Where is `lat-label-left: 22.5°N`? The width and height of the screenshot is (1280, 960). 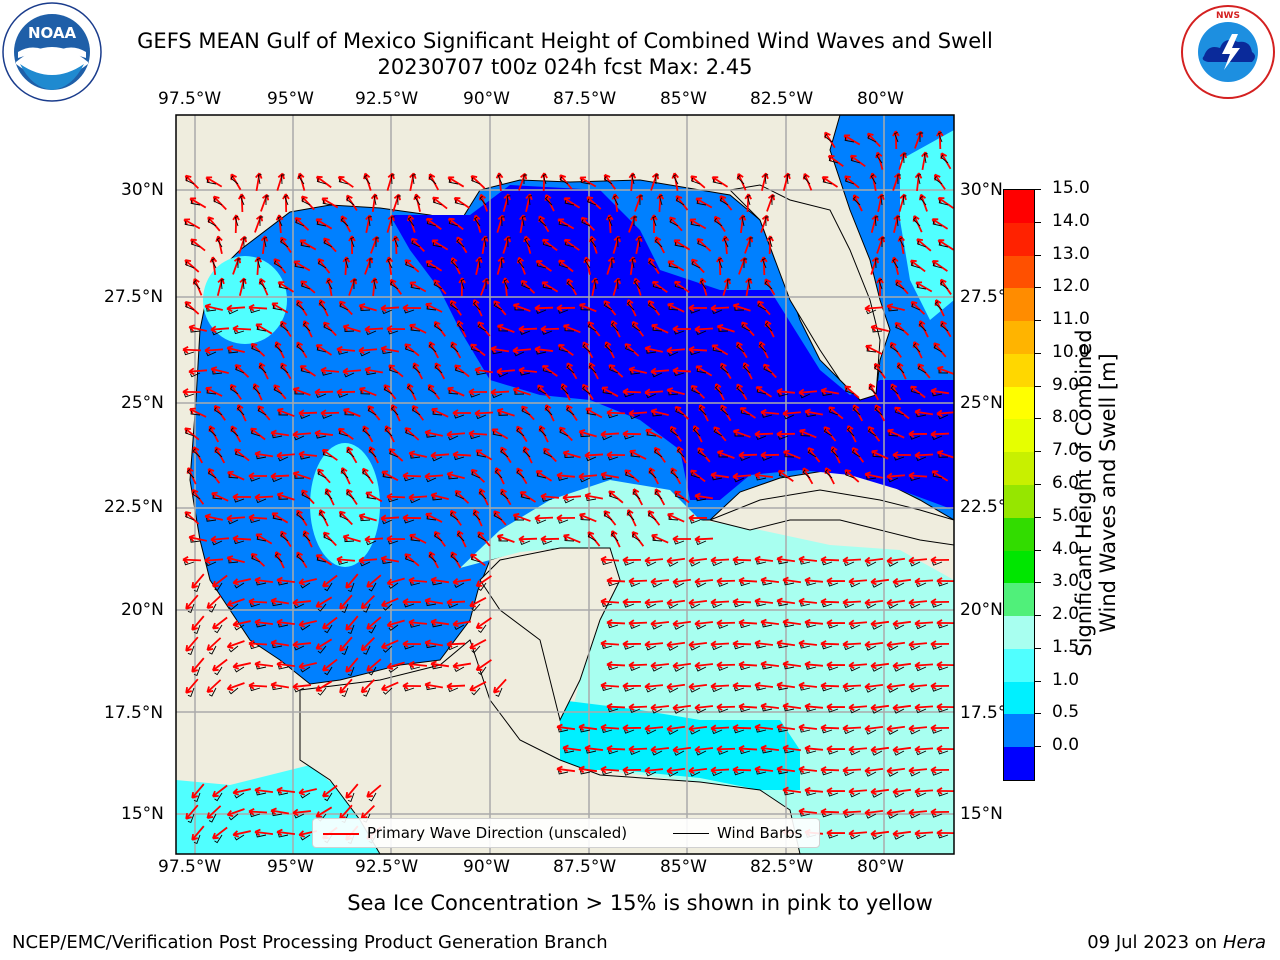 lat-label-left: 22.5°N is located at coordinates (134, 507).